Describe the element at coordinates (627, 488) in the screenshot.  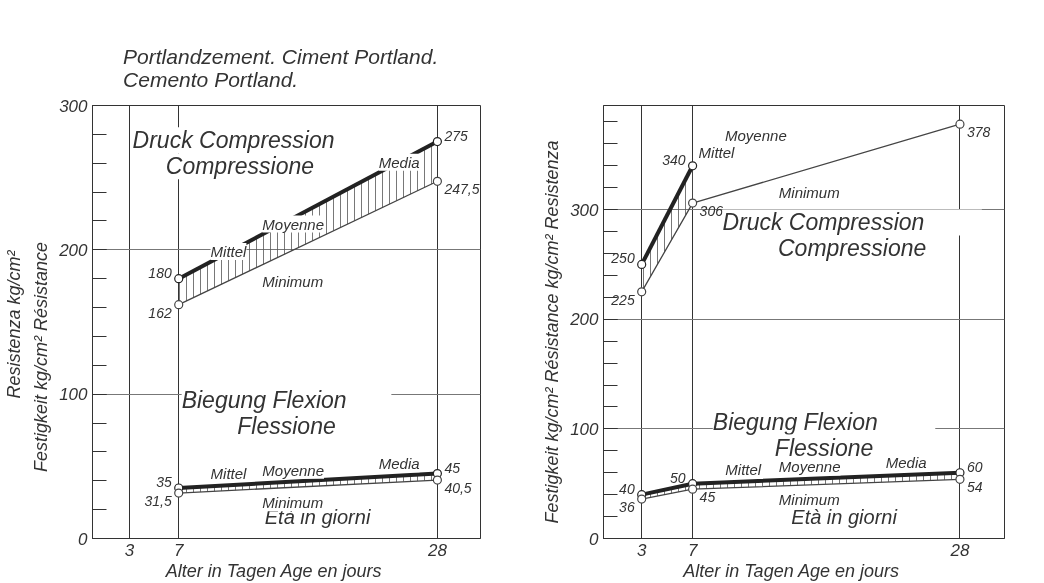
I see `data-label: 40` at that location.